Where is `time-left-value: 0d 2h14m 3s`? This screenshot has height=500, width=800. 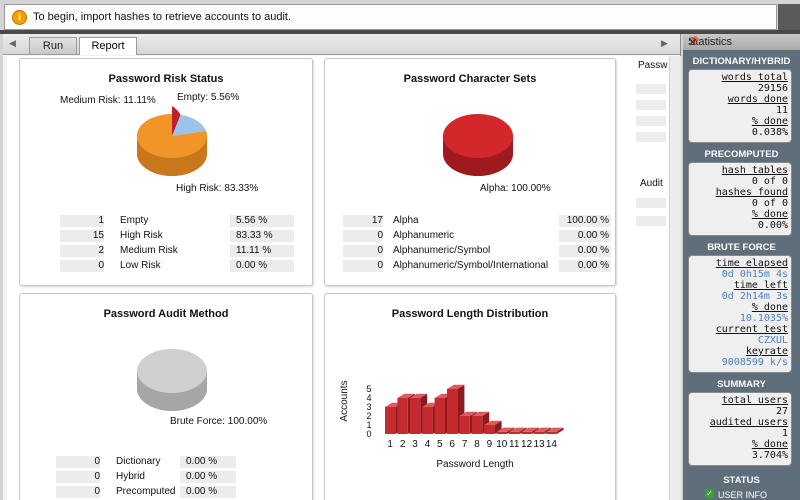 time-left-value: 0d 2h14m 3s is located at coordinates (754, 296).